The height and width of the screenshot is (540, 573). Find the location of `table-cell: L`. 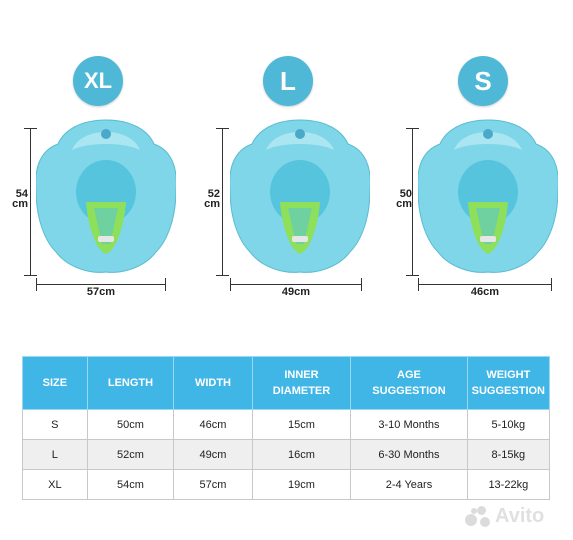

table-cell: L is located at coordinates (55, 454).